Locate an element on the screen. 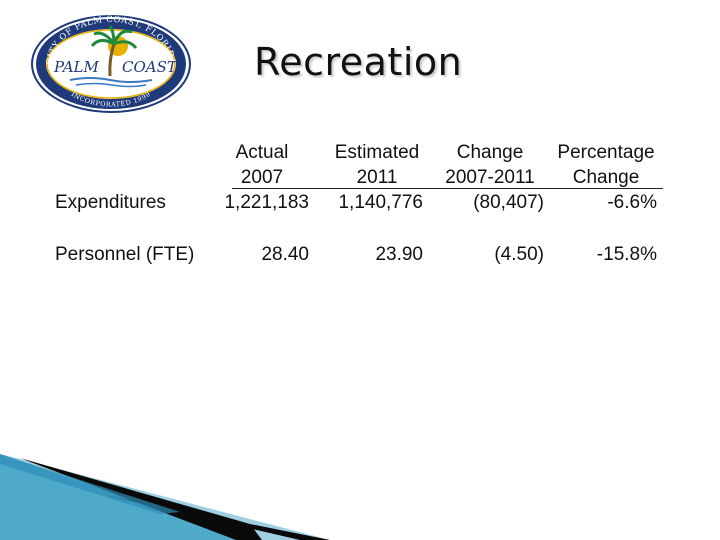 The image size is (720, 540). row-label-expenditures: Expenditures is located at coordinates (110, 202).